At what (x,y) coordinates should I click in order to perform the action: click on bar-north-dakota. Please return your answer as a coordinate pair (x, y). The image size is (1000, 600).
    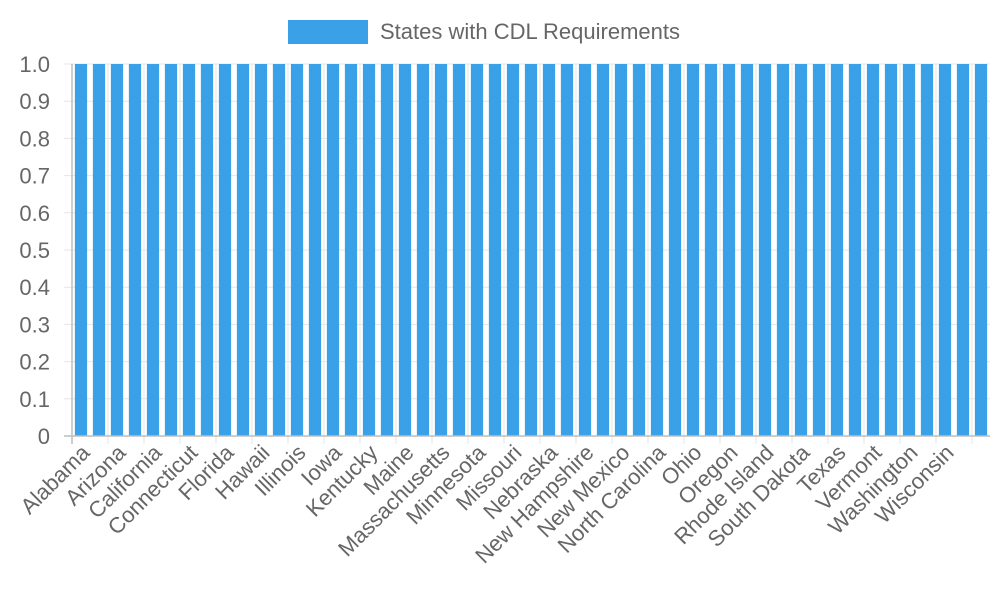
    Looking at the image, I should click on (693, 250).